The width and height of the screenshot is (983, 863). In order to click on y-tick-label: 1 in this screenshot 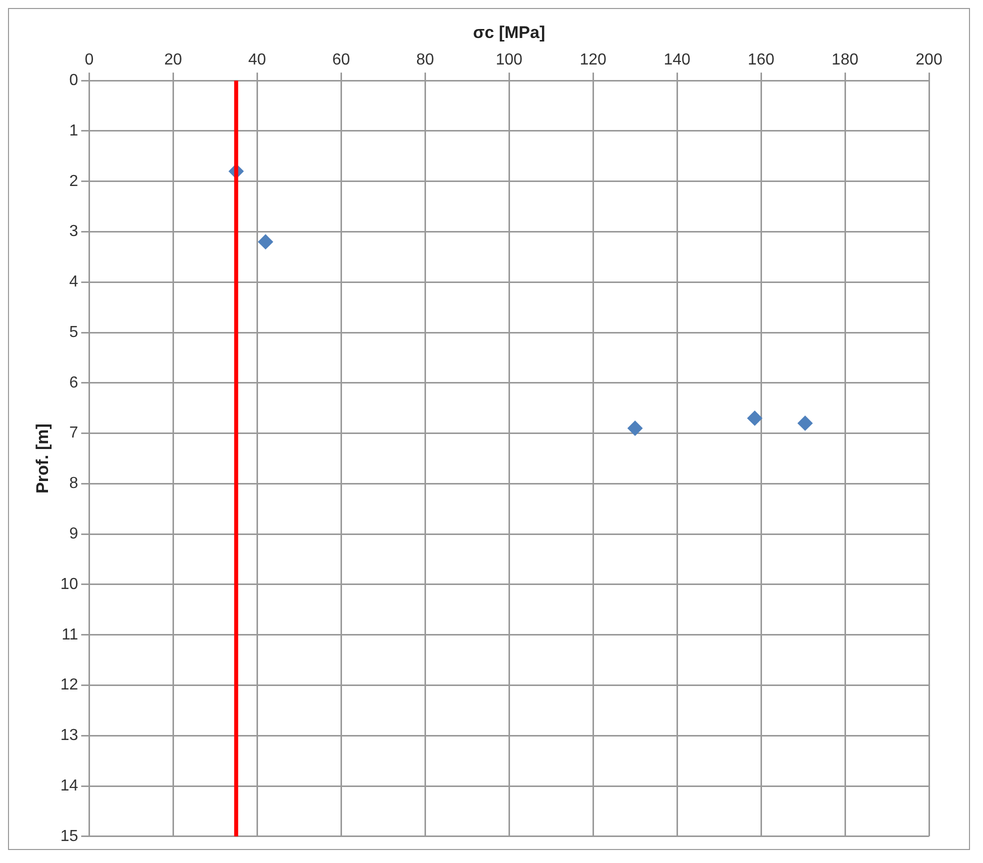, I will do `click(73, 131)`.